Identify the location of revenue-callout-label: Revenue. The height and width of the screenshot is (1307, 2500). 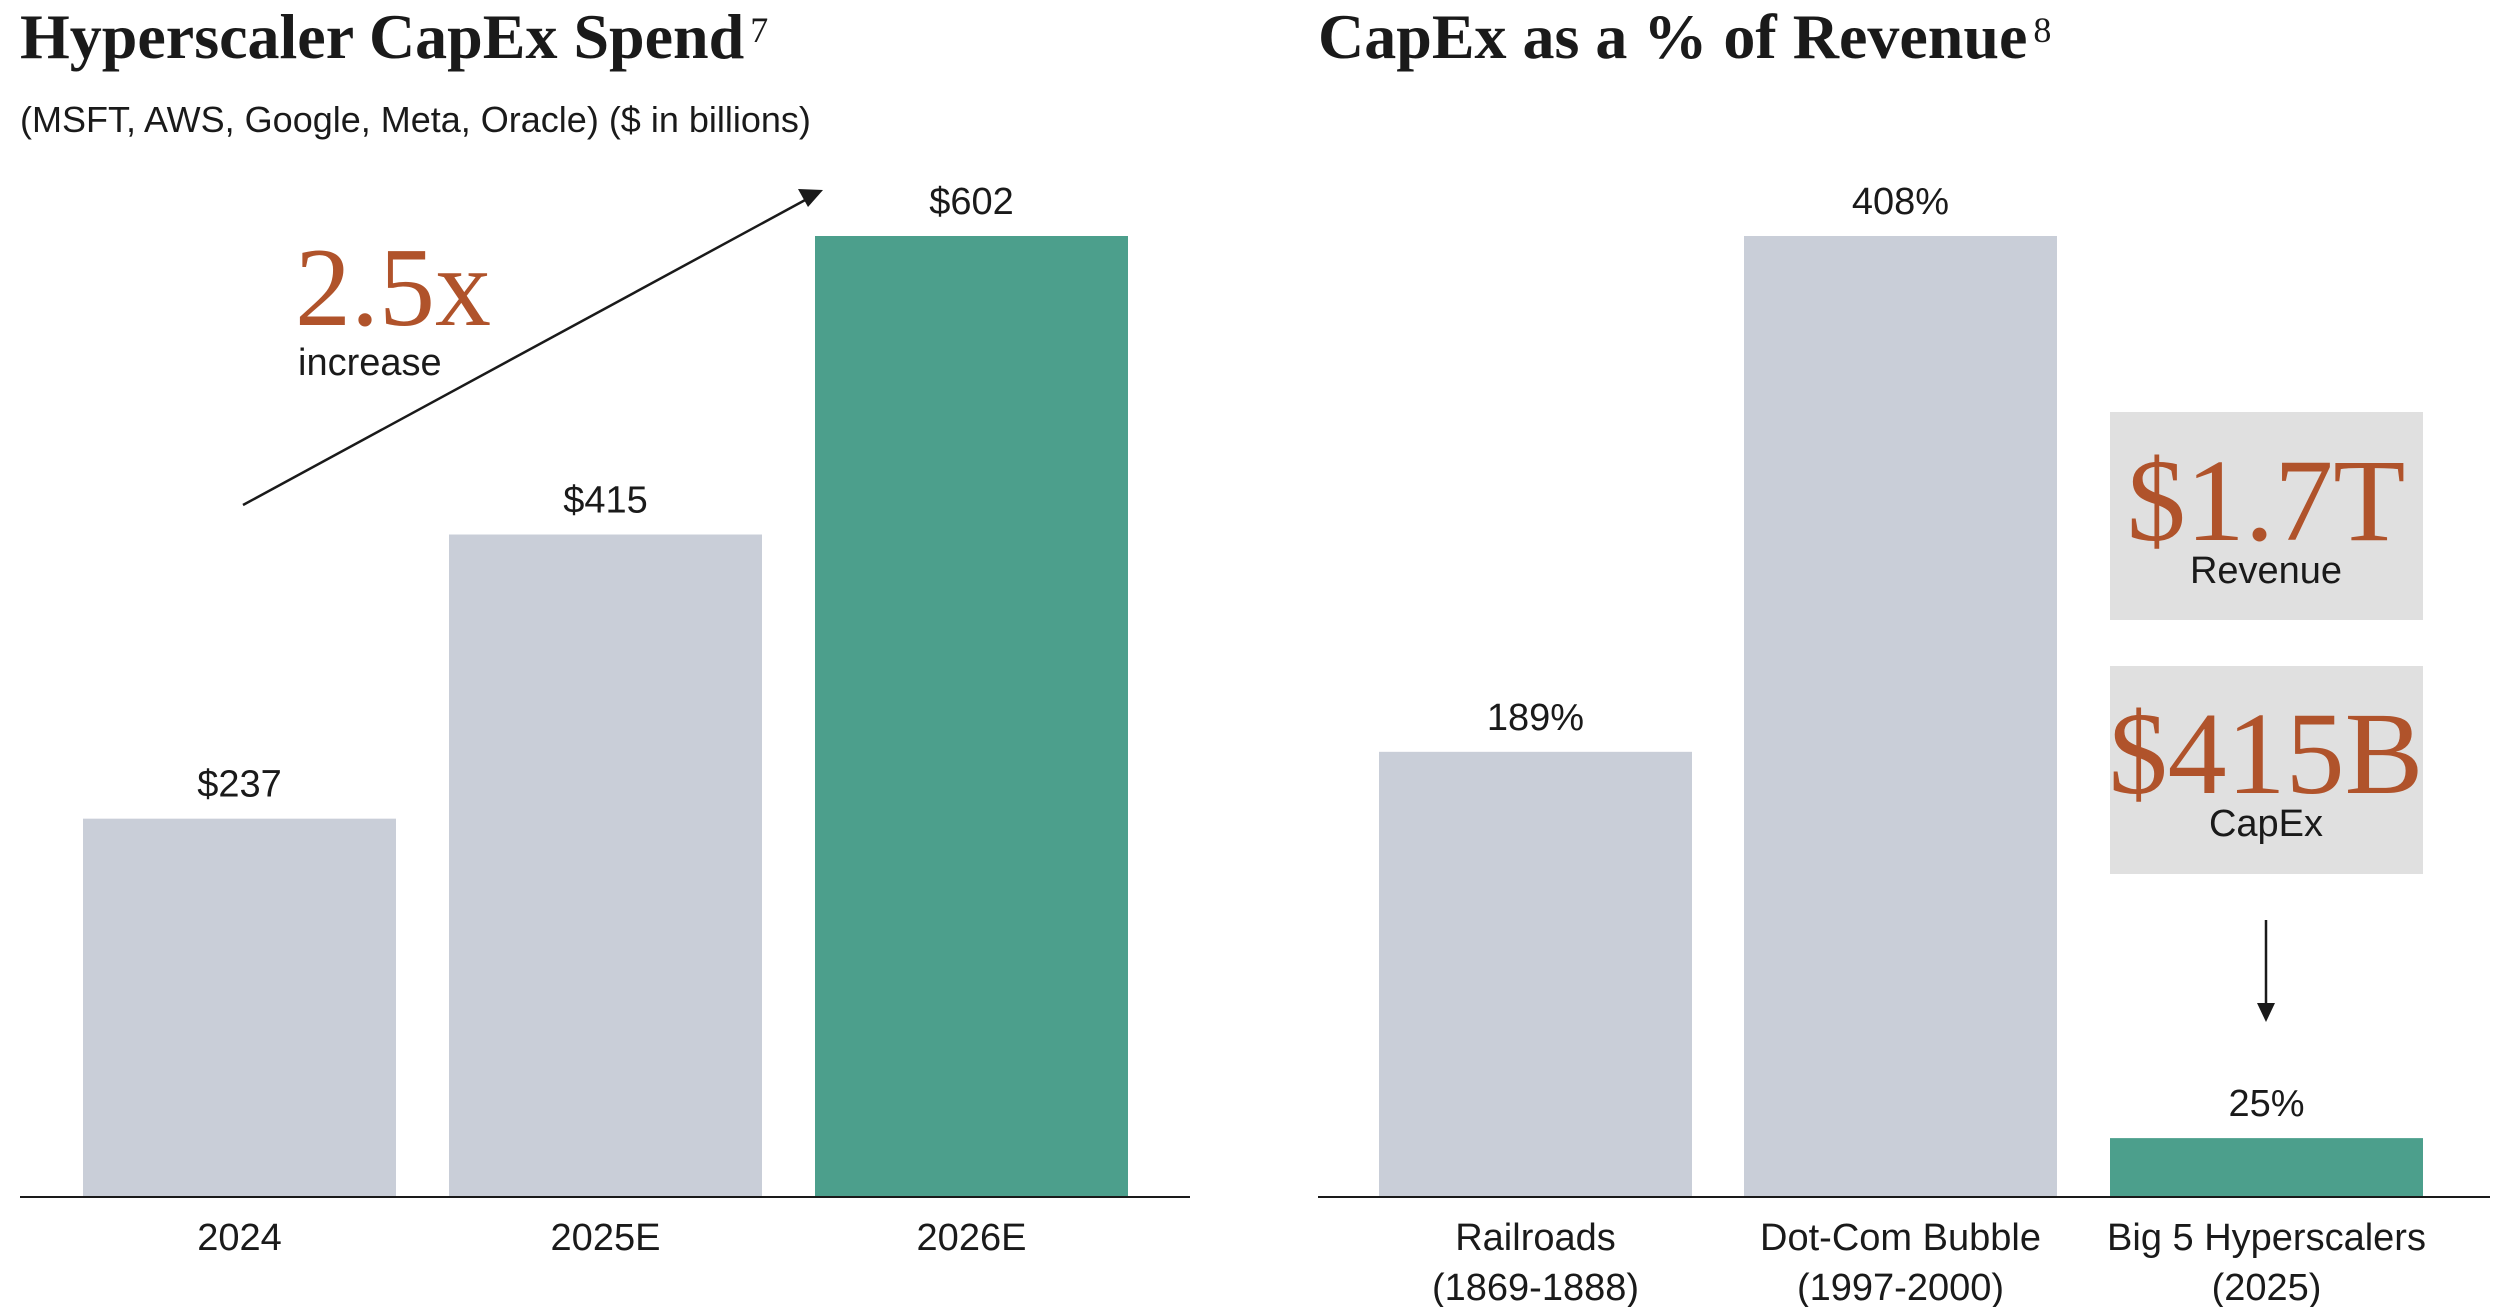
(2266, 571).